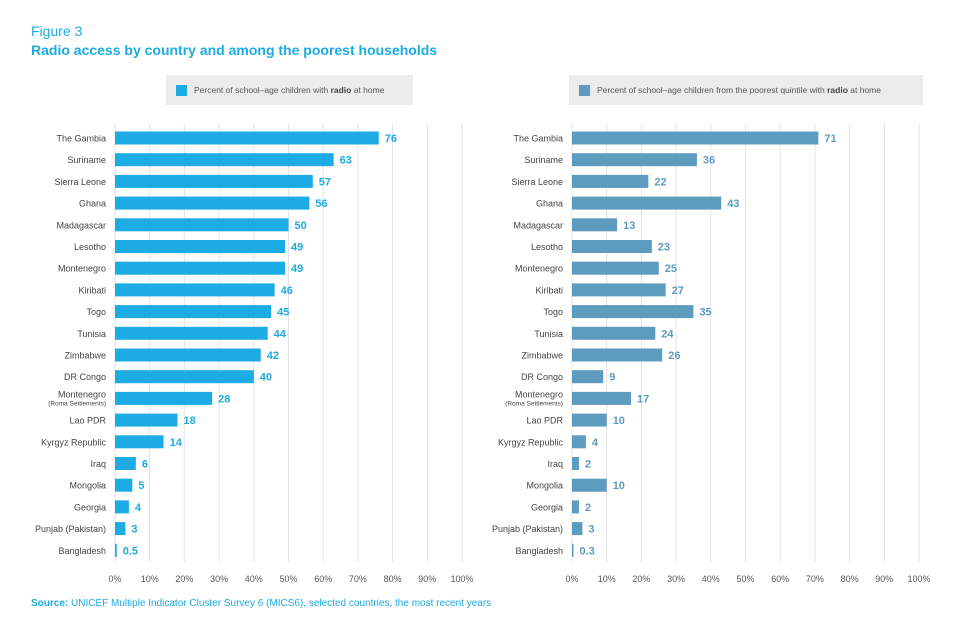 The image size is (960, 637). Describe the element at coordinates (86, 160) in the screenshot. I see `category-label: Suriname` at that location.